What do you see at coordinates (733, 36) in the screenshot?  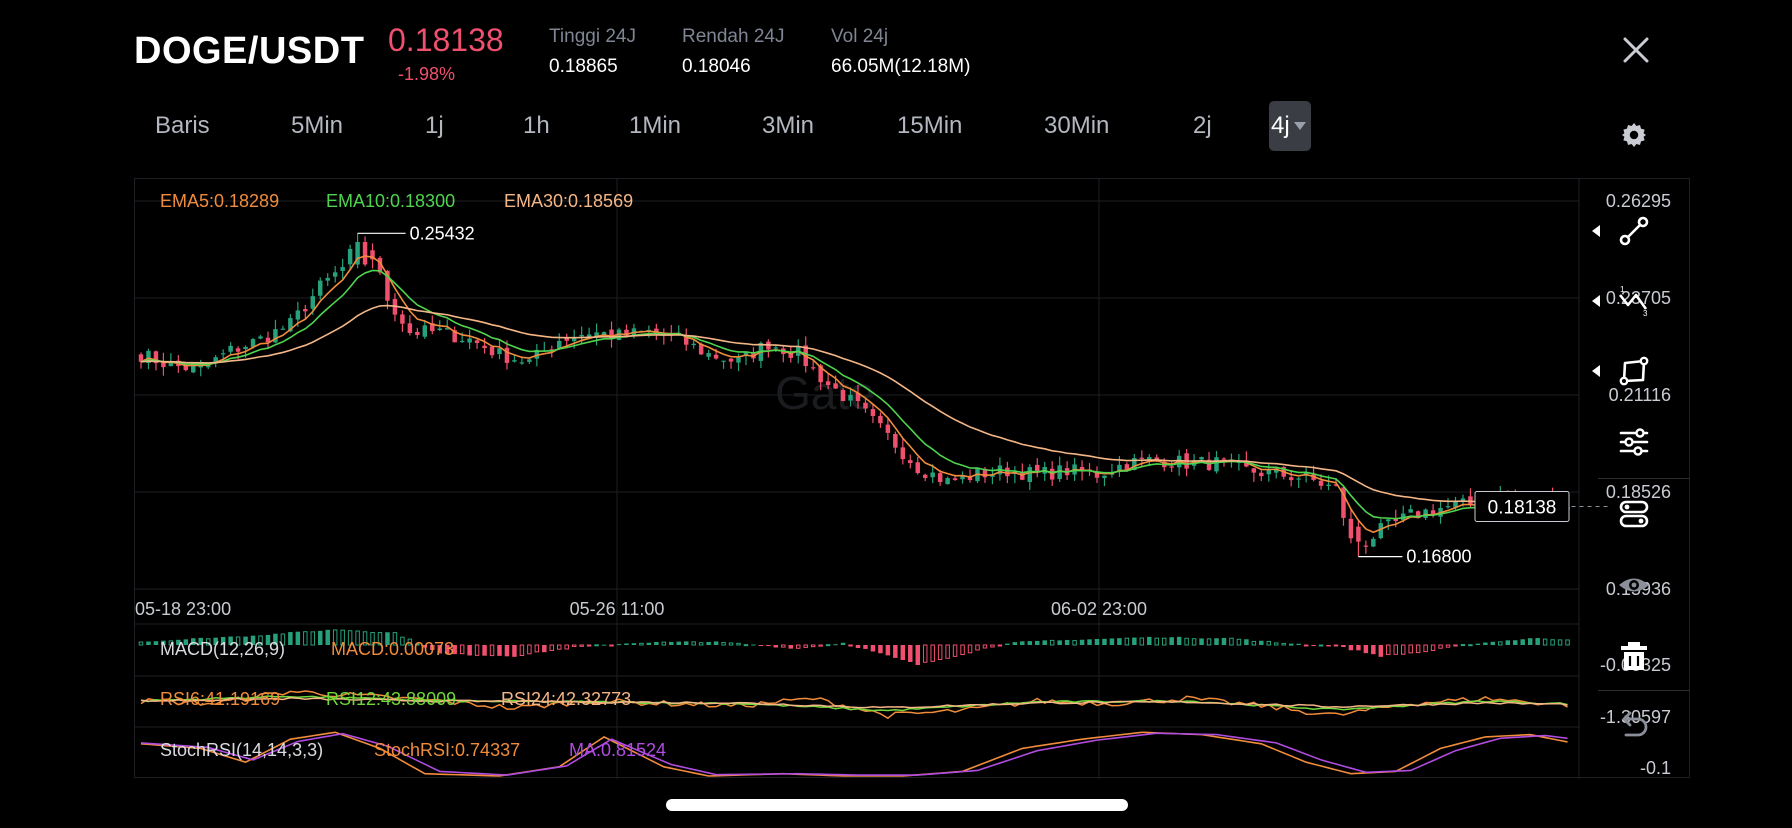 I see `low-24h-label: Rendah 24J` at bounding box center [733, 36].